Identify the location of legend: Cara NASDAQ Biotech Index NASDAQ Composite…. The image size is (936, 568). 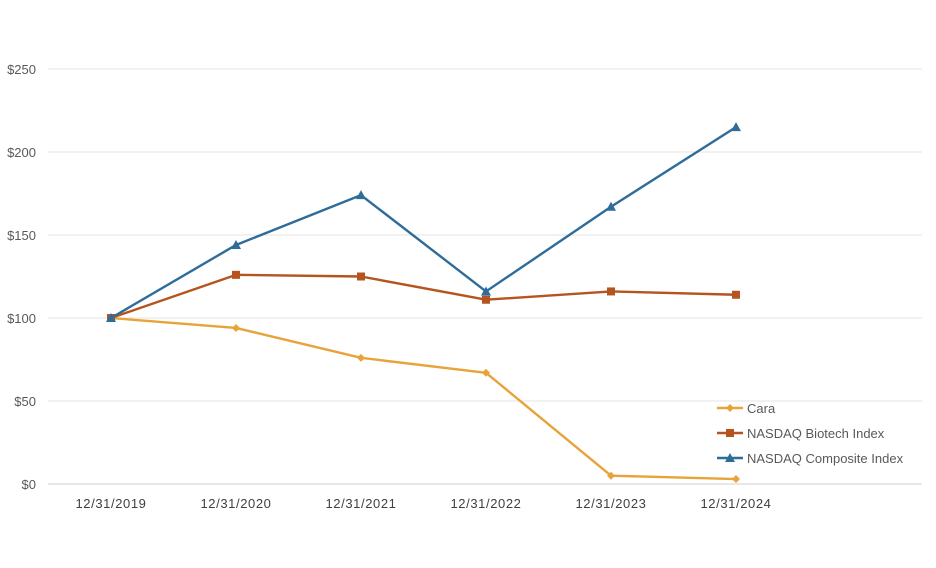
(810, 433).